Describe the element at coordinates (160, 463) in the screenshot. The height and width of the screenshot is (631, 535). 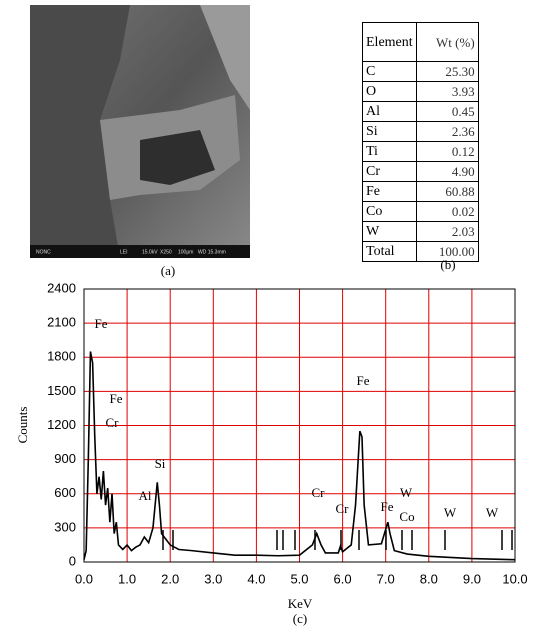
I see `peak-label: Si` at that location.